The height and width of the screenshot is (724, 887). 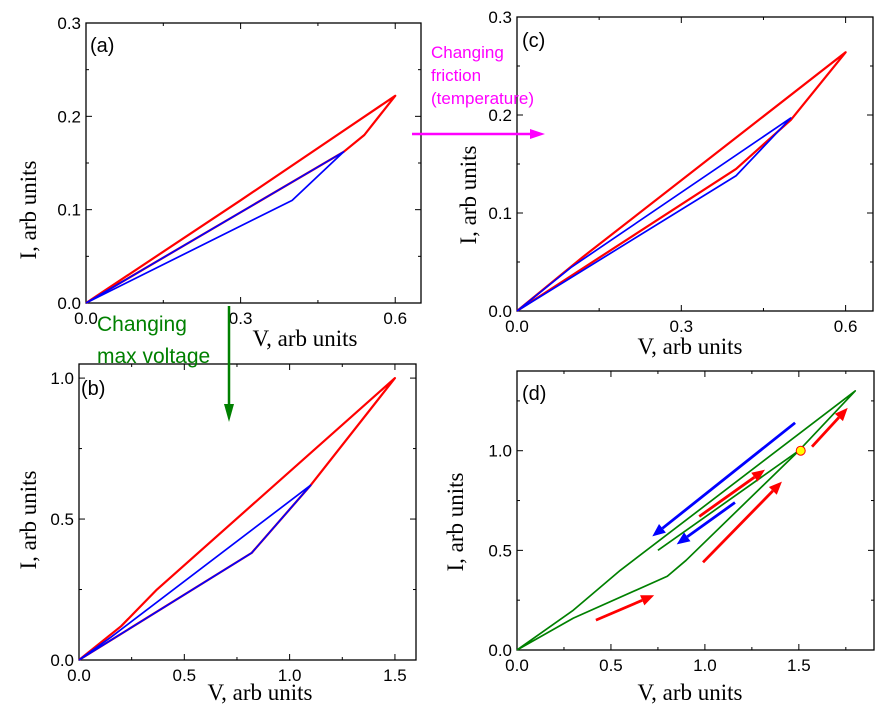 What do you see at coordinates (142, 324) in the screenshot?
I see `voltage-annotation-text: Changing` at bounding box center [142, 324].